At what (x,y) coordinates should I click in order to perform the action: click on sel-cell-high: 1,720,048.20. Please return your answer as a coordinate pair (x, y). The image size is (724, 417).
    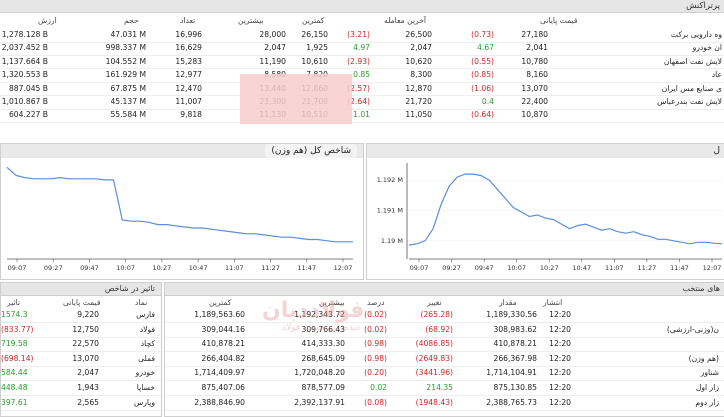
    Looking at the image, I should click on (319, 373).